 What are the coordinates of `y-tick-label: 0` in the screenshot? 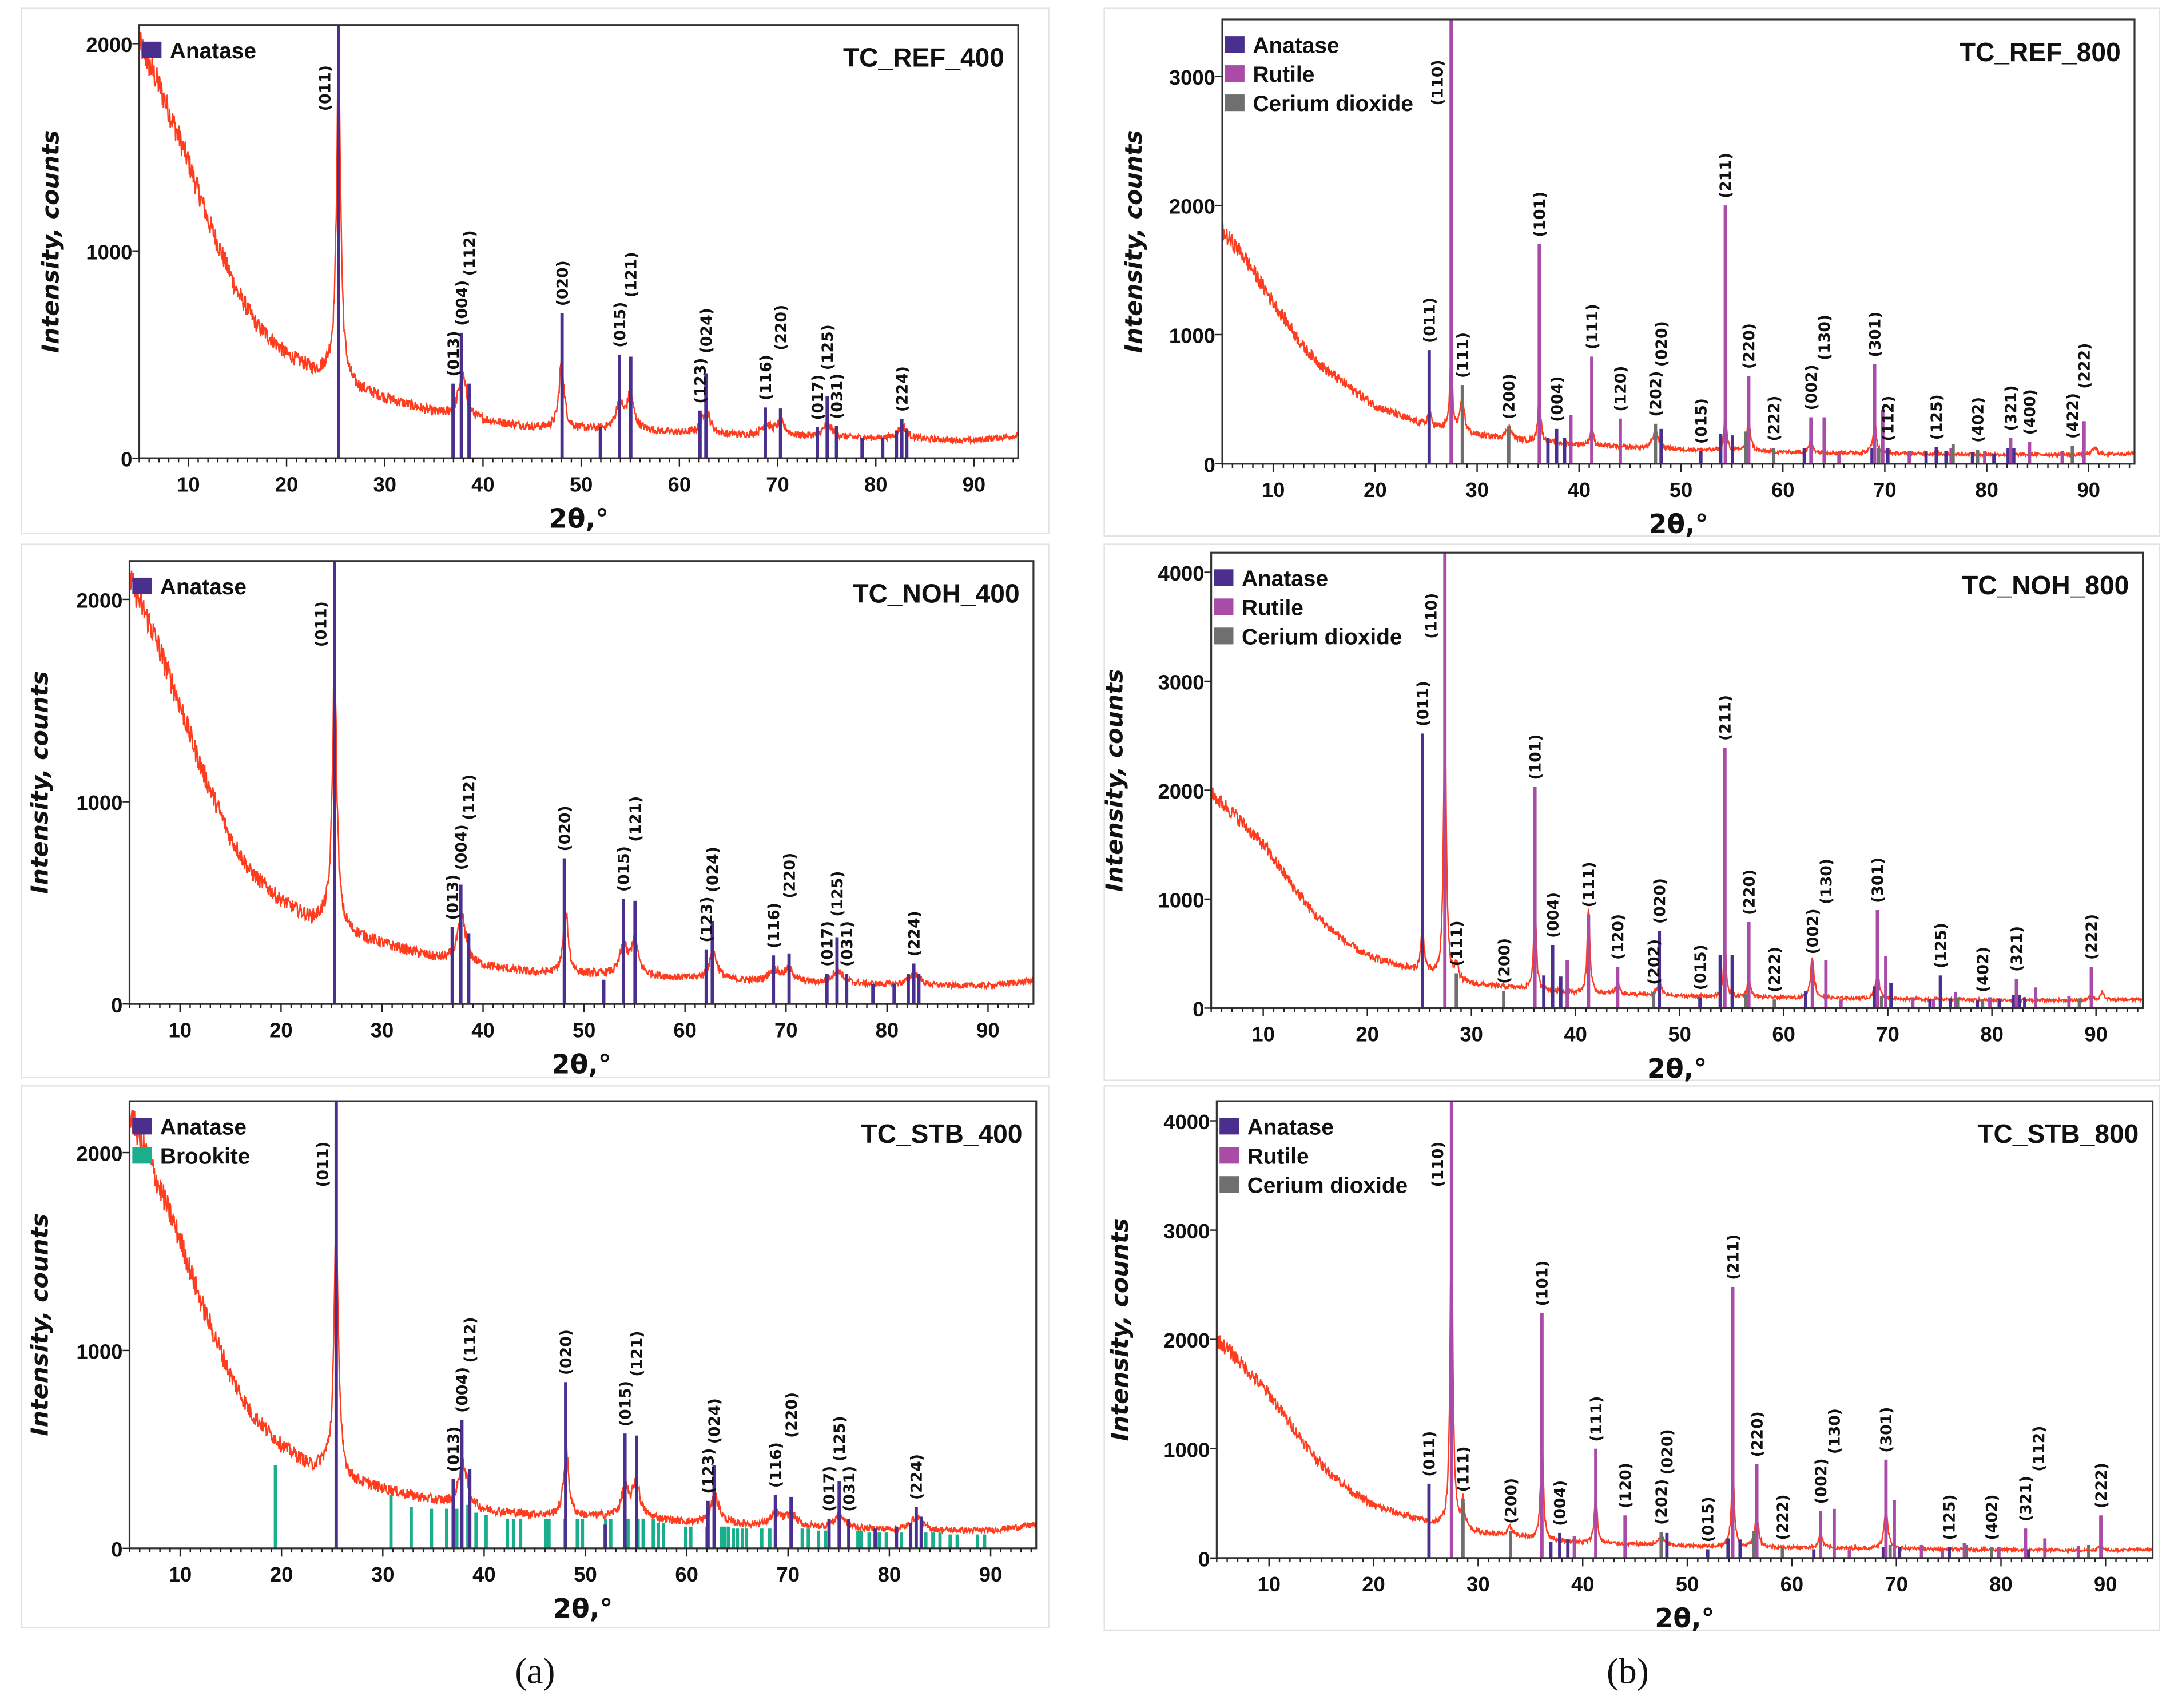 It's located at (1209, 464).